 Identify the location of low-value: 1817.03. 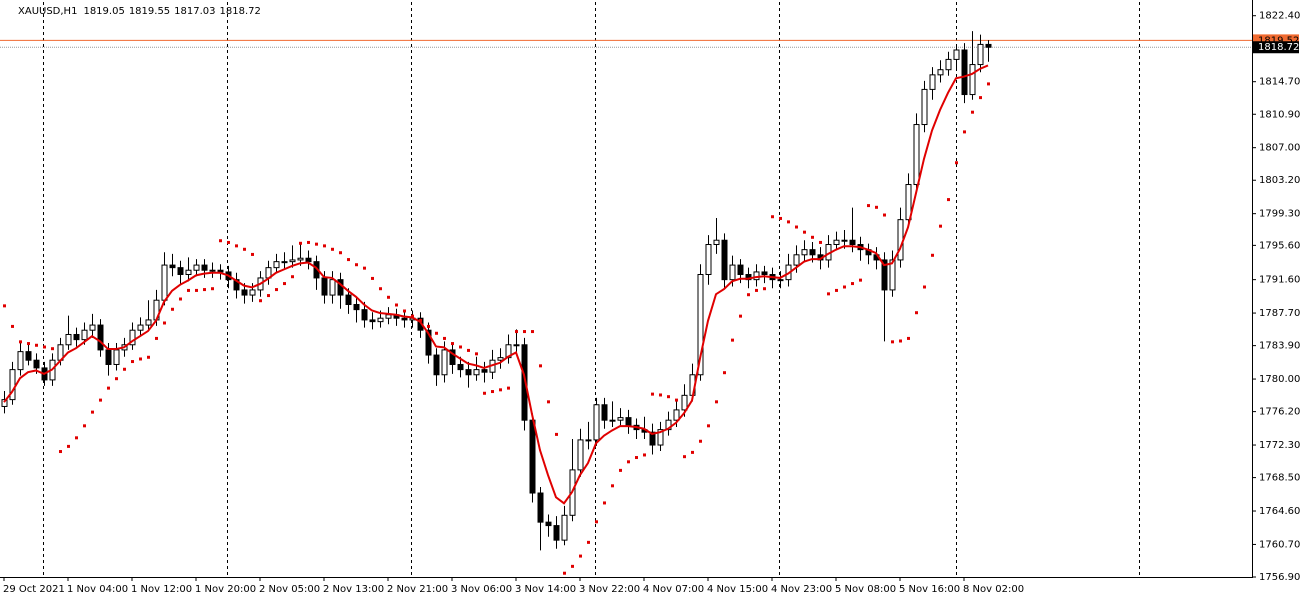
(194, 11).